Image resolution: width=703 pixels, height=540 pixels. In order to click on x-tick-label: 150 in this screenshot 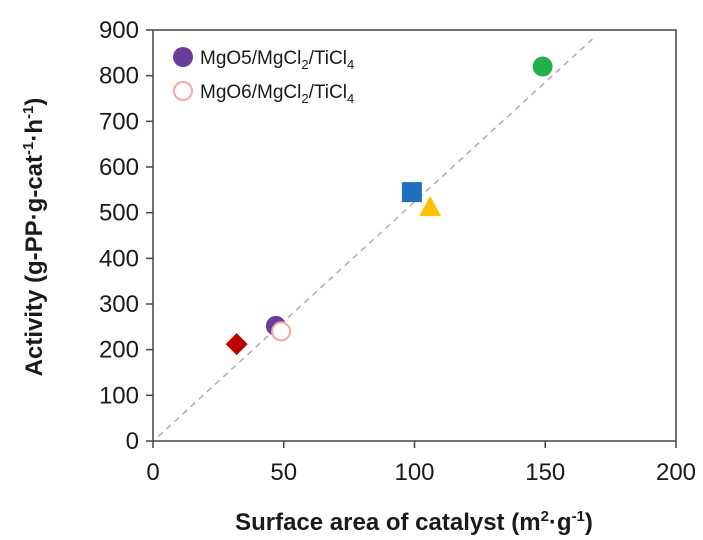, I will do `click(545, 472)`.